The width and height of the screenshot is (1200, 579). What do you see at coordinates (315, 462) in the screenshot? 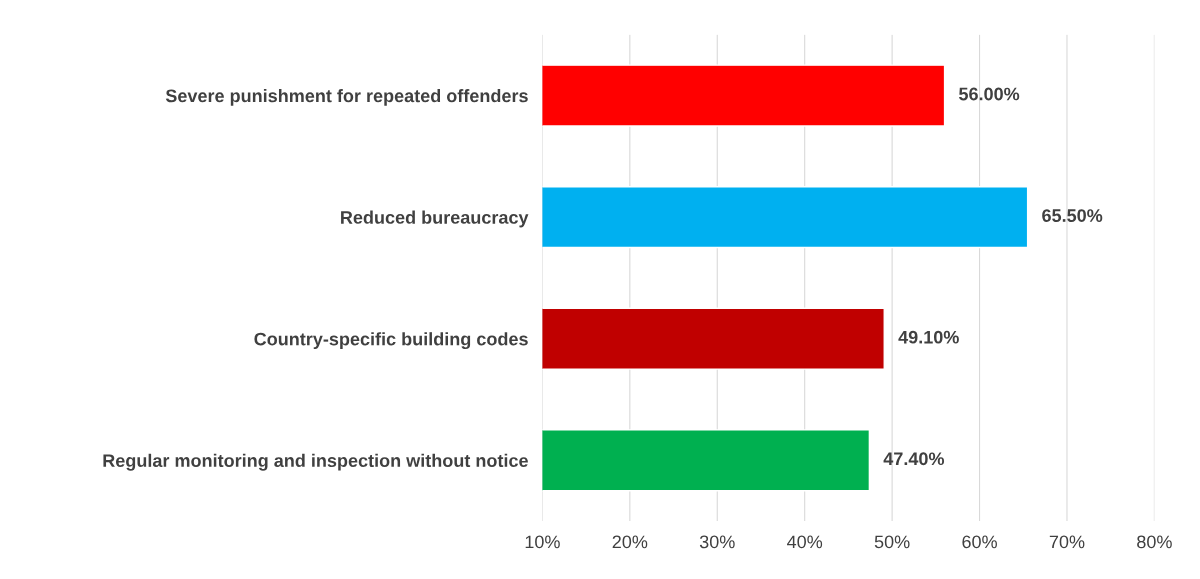
I see `y-tick-label: Regular monitoring and inspection without notice` at bounding box center [315, 462].